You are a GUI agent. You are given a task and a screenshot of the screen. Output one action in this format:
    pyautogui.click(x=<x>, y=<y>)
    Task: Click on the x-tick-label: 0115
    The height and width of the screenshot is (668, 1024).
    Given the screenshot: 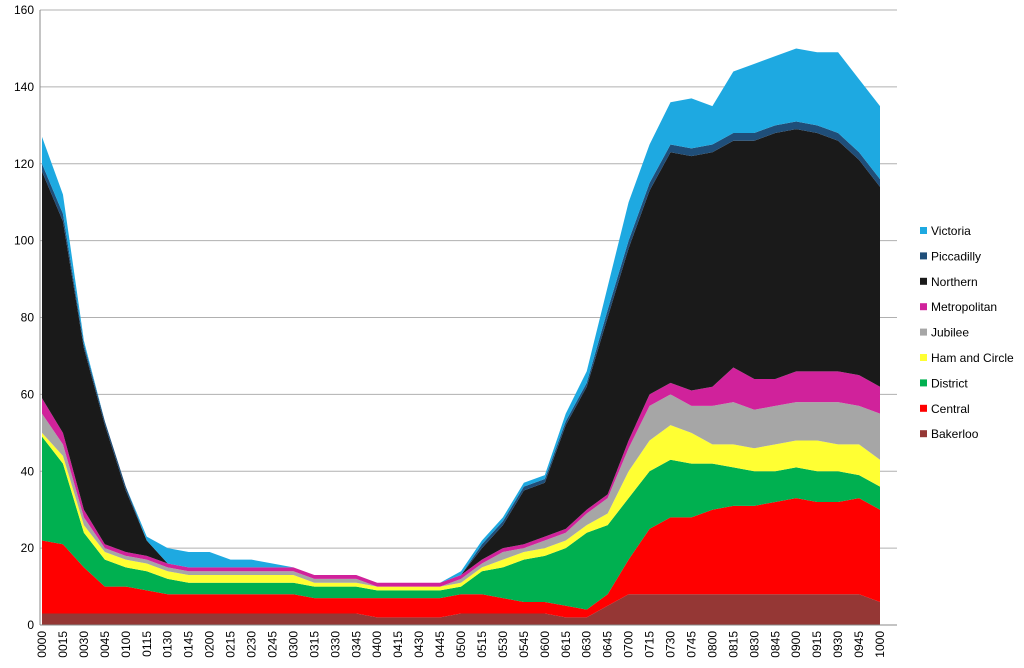 What is the action you would take?
    pyautogui.click(x=147, y=644)
    